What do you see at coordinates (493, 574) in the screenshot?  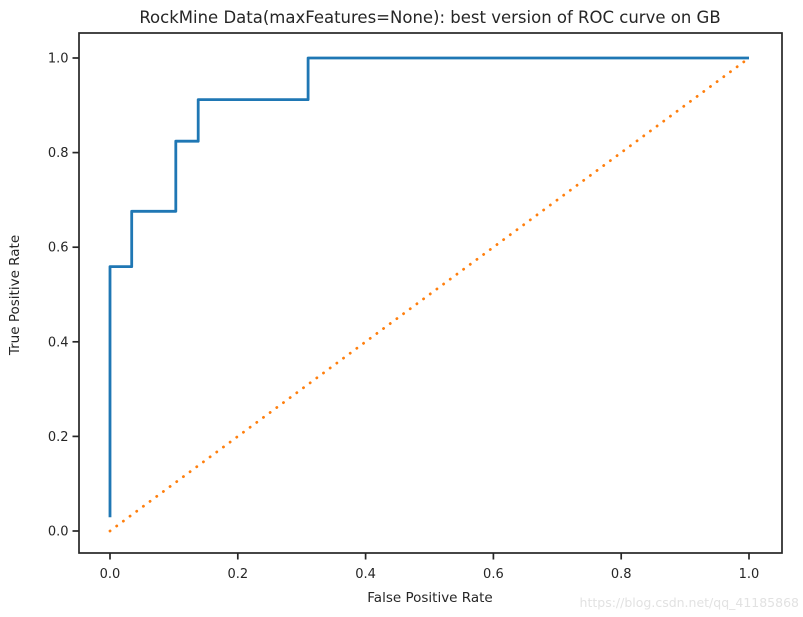 I see `x-tick-label: 0.6` at bounding box center [493, 574].